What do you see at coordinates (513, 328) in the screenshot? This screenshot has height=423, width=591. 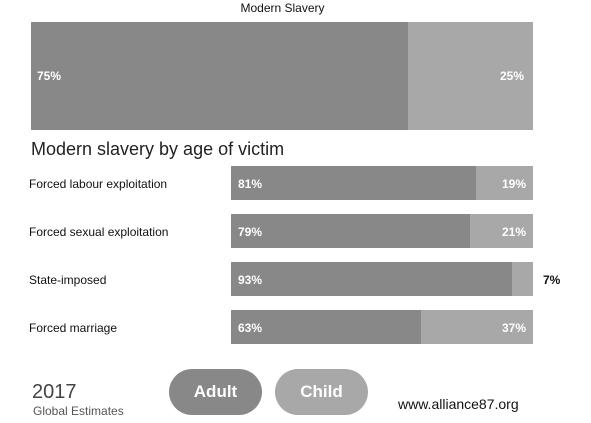 I see `row-child-percent-label: 37%` at bounding box center [513, 328].